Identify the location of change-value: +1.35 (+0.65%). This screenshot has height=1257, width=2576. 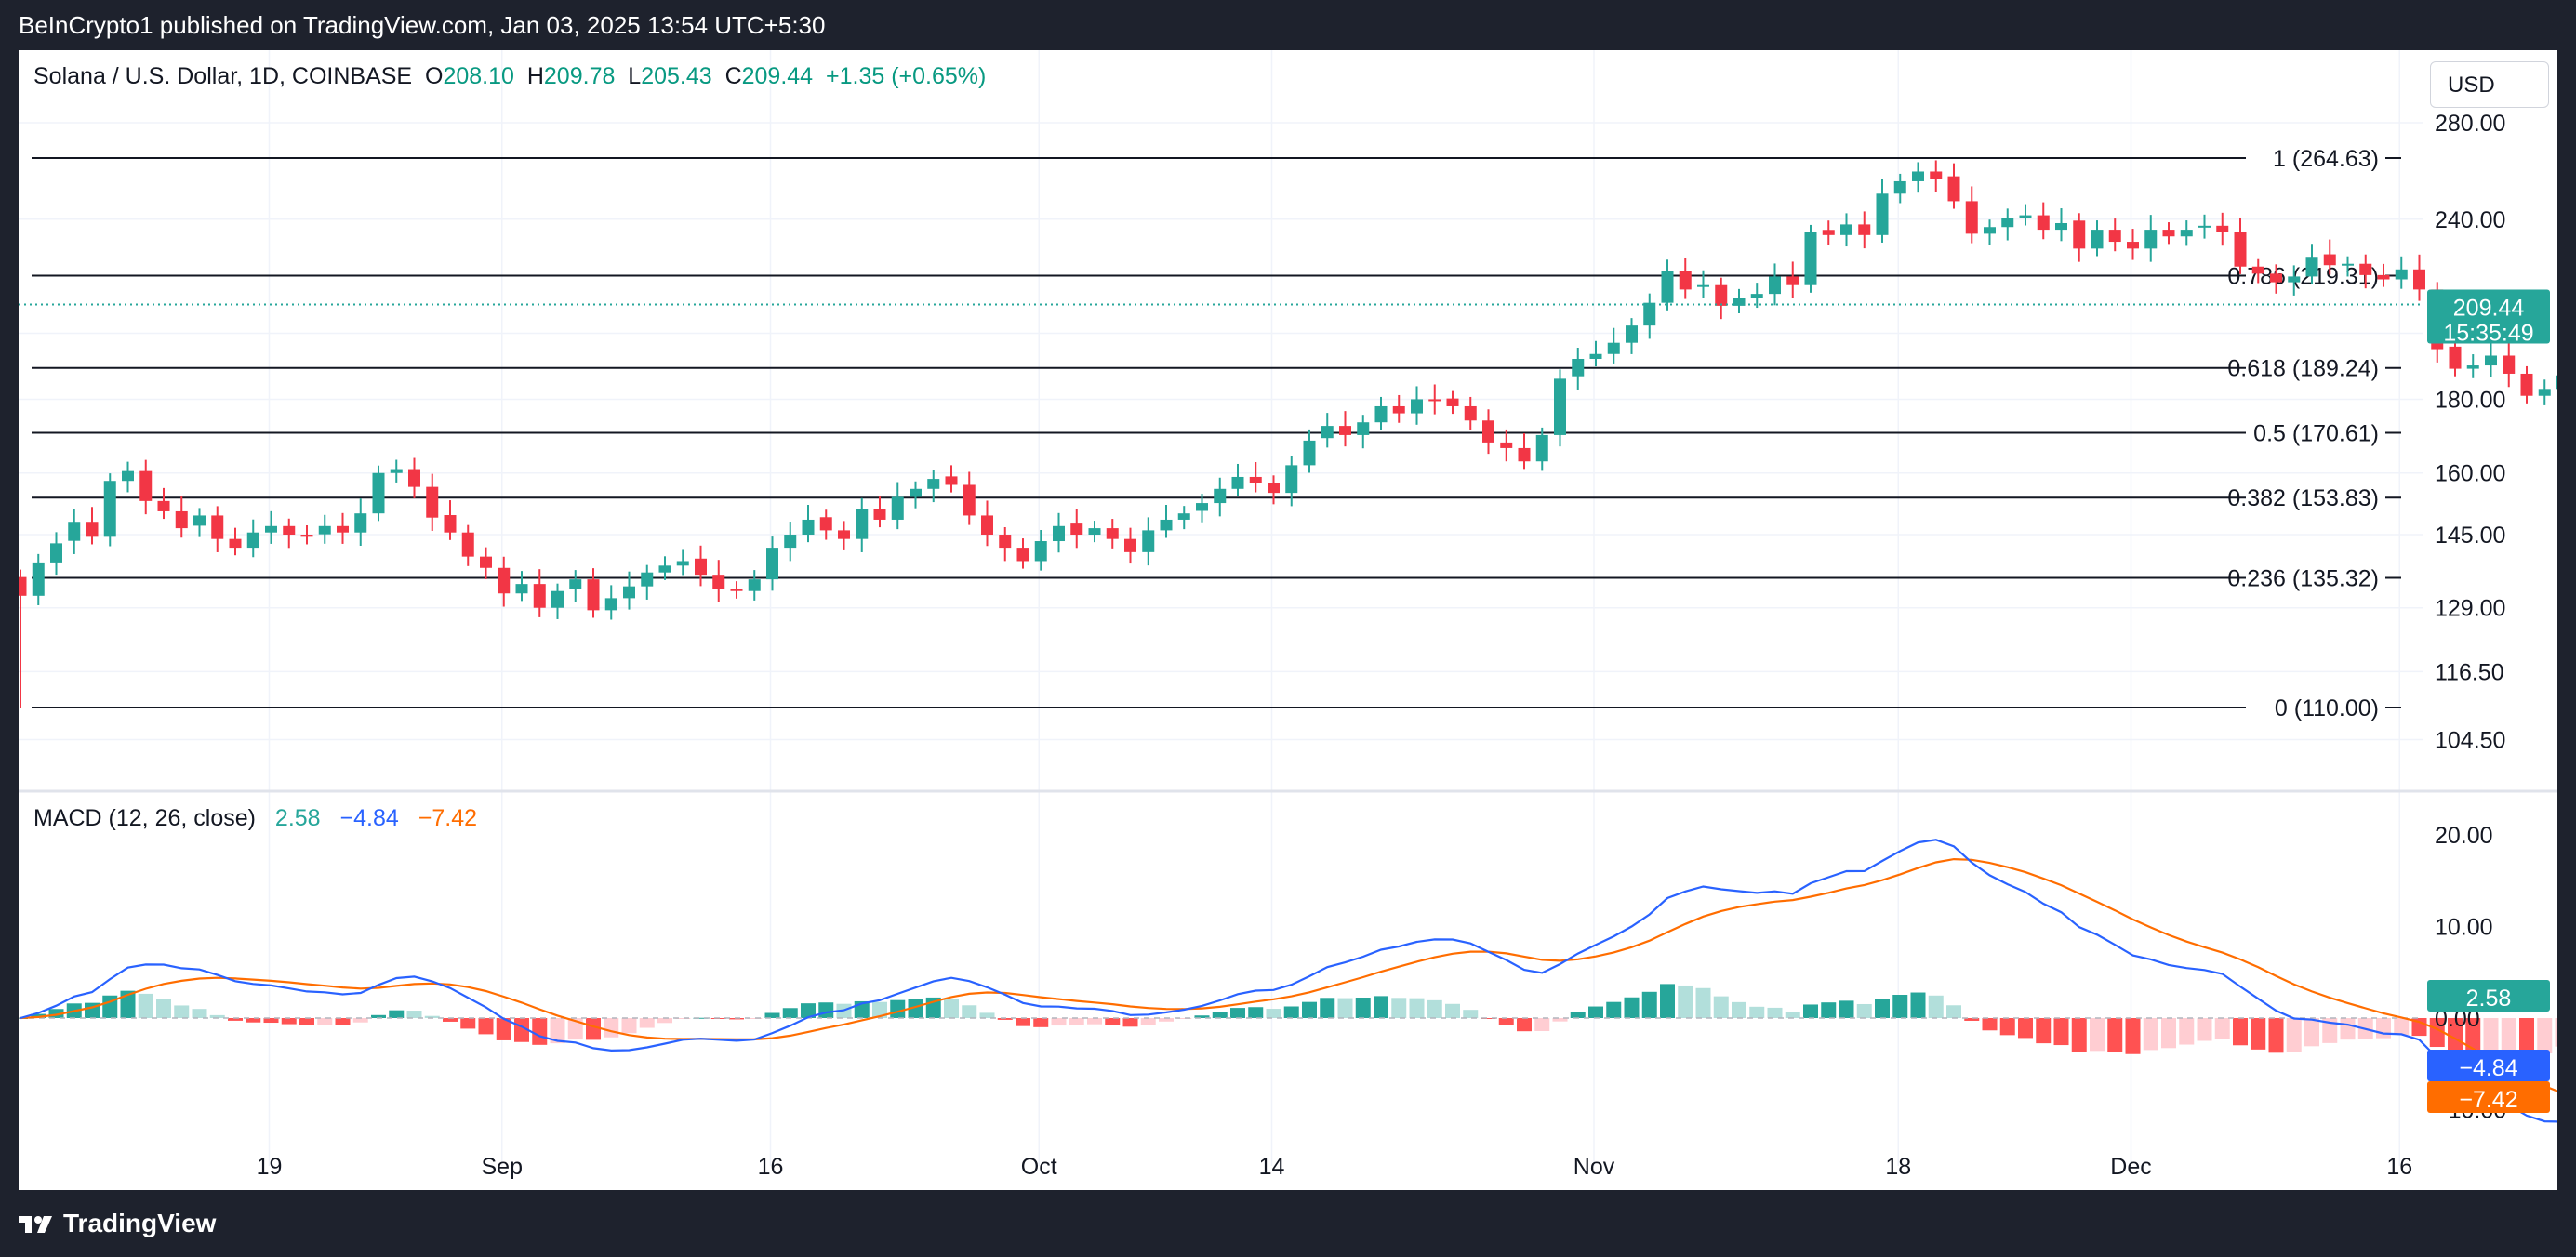
(906, 76).